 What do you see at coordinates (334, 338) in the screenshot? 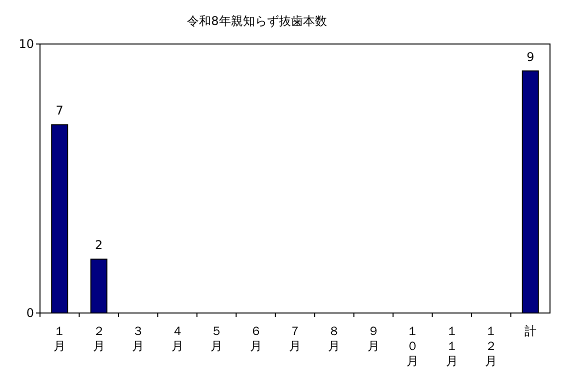
I see `x-tick-label: ８月` at bounding box center [334, 338].